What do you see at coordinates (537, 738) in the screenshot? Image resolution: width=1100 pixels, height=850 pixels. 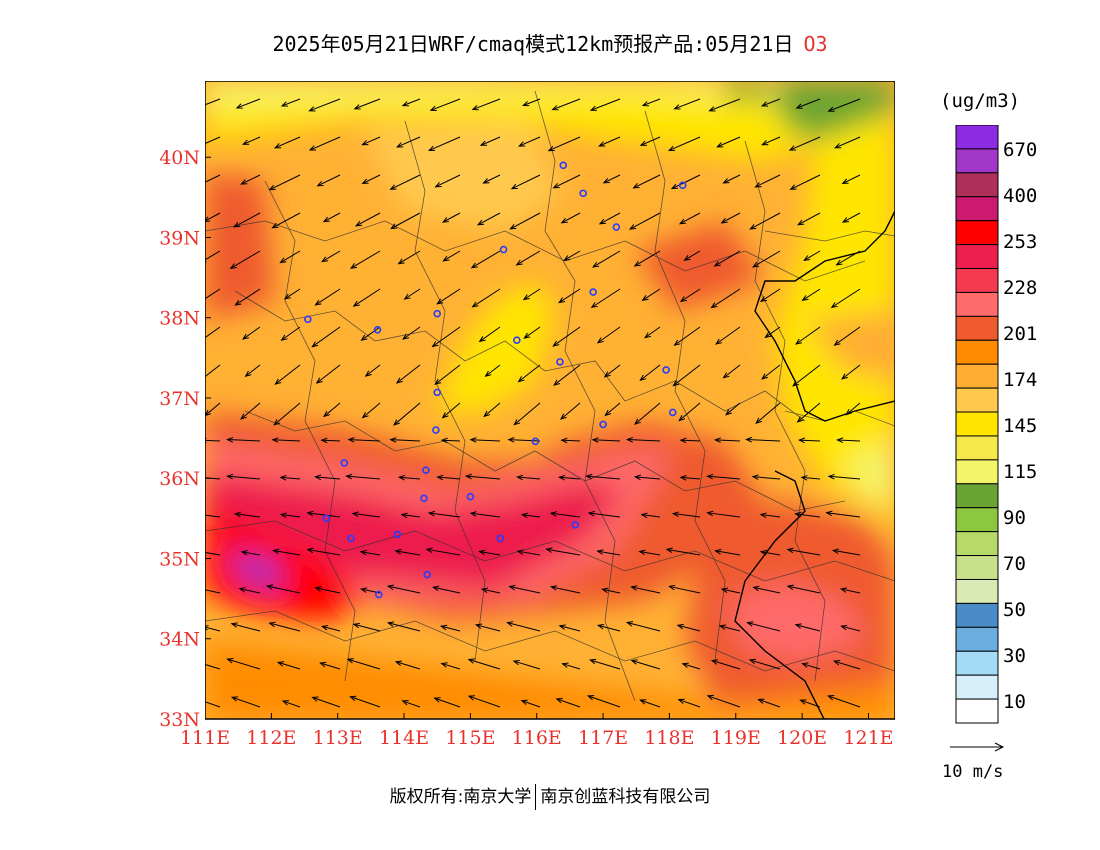 I see `lon-label: 116E` at bounding box center [537, 738].